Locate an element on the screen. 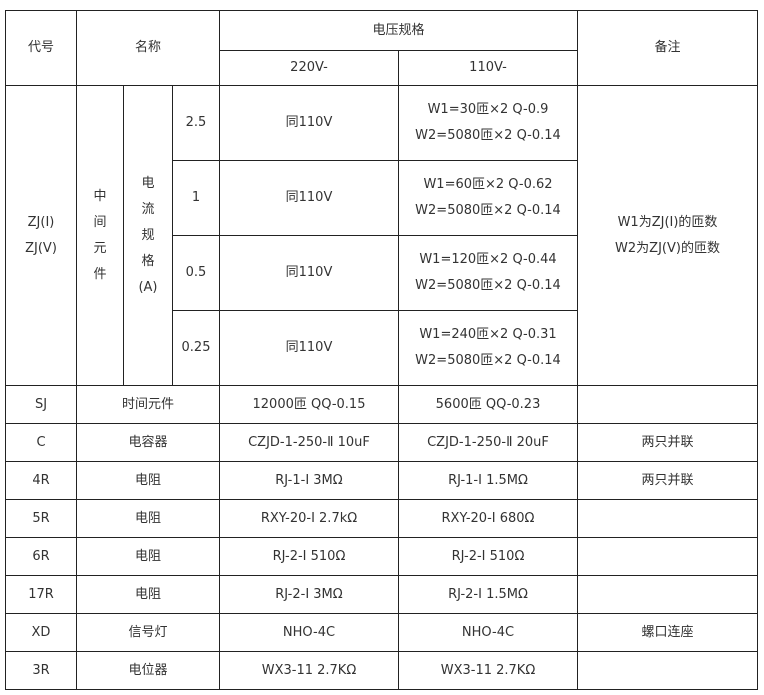  cell-v110: RJ-2-Ⅰ 510Ω is located at coordinates (488, 556).